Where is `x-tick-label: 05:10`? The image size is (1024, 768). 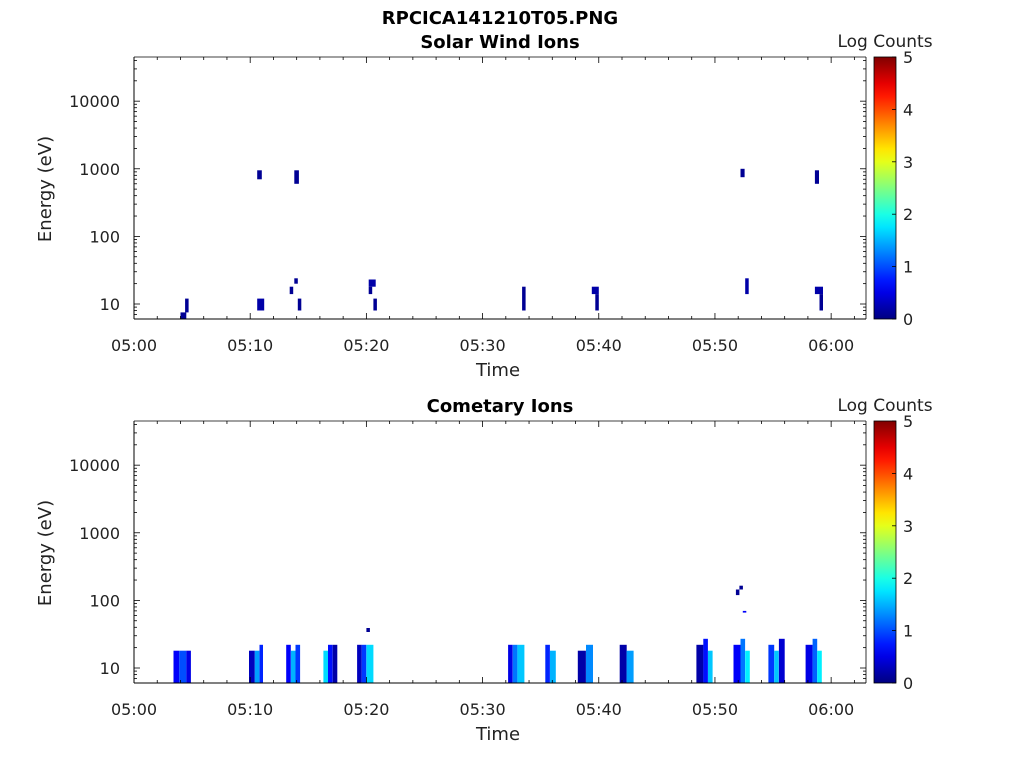 x-tick-label: 05:10 is located at coordinates (250, 709).